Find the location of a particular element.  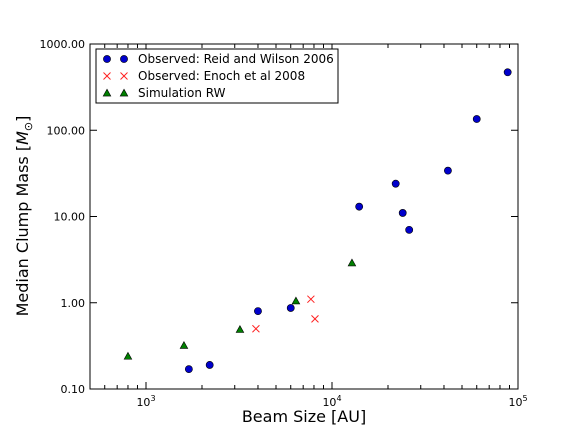

legend-markers is located at coordinates (115, 76).